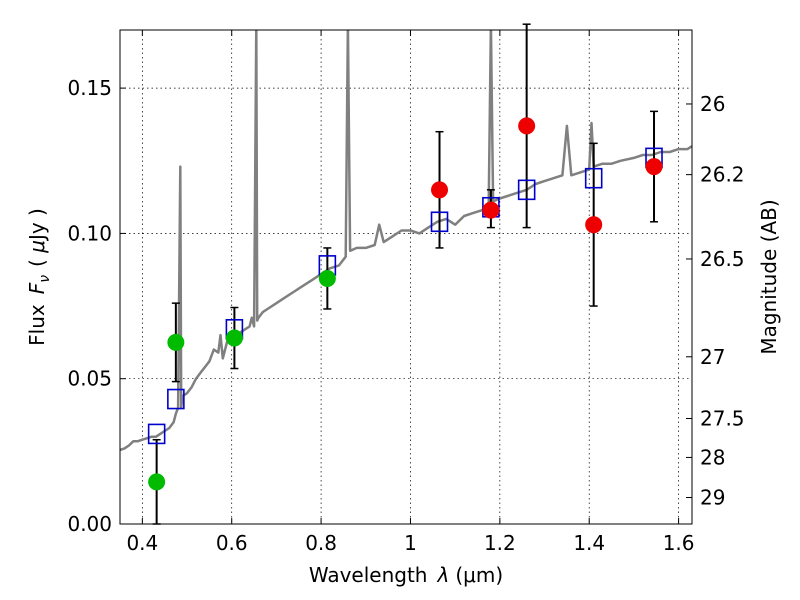  Describe the element at coordinates (410, 543) in the screenshot. I see `x-tick-label: 1` at that location.